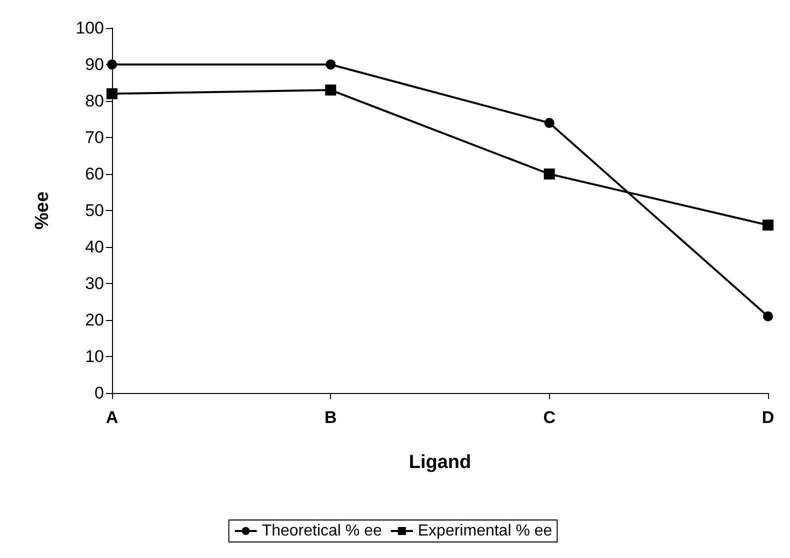 The height and width of the screenshot is (558, 790). Describe the element at coordinates (440, 462) in the screenshot. I see `x-axis-title: Ligand` at that location.